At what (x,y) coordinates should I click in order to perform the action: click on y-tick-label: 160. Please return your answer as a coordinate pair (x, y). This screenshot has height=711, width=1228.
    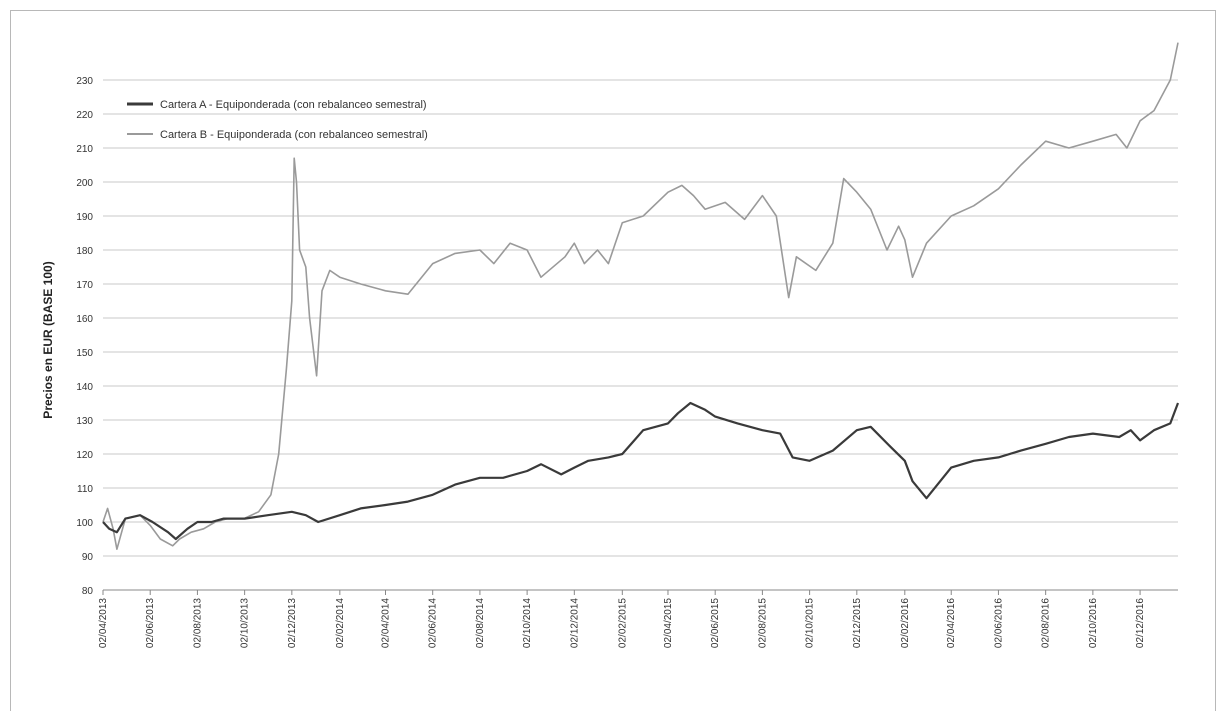
    Looking at the image, I should click on (84, 319).